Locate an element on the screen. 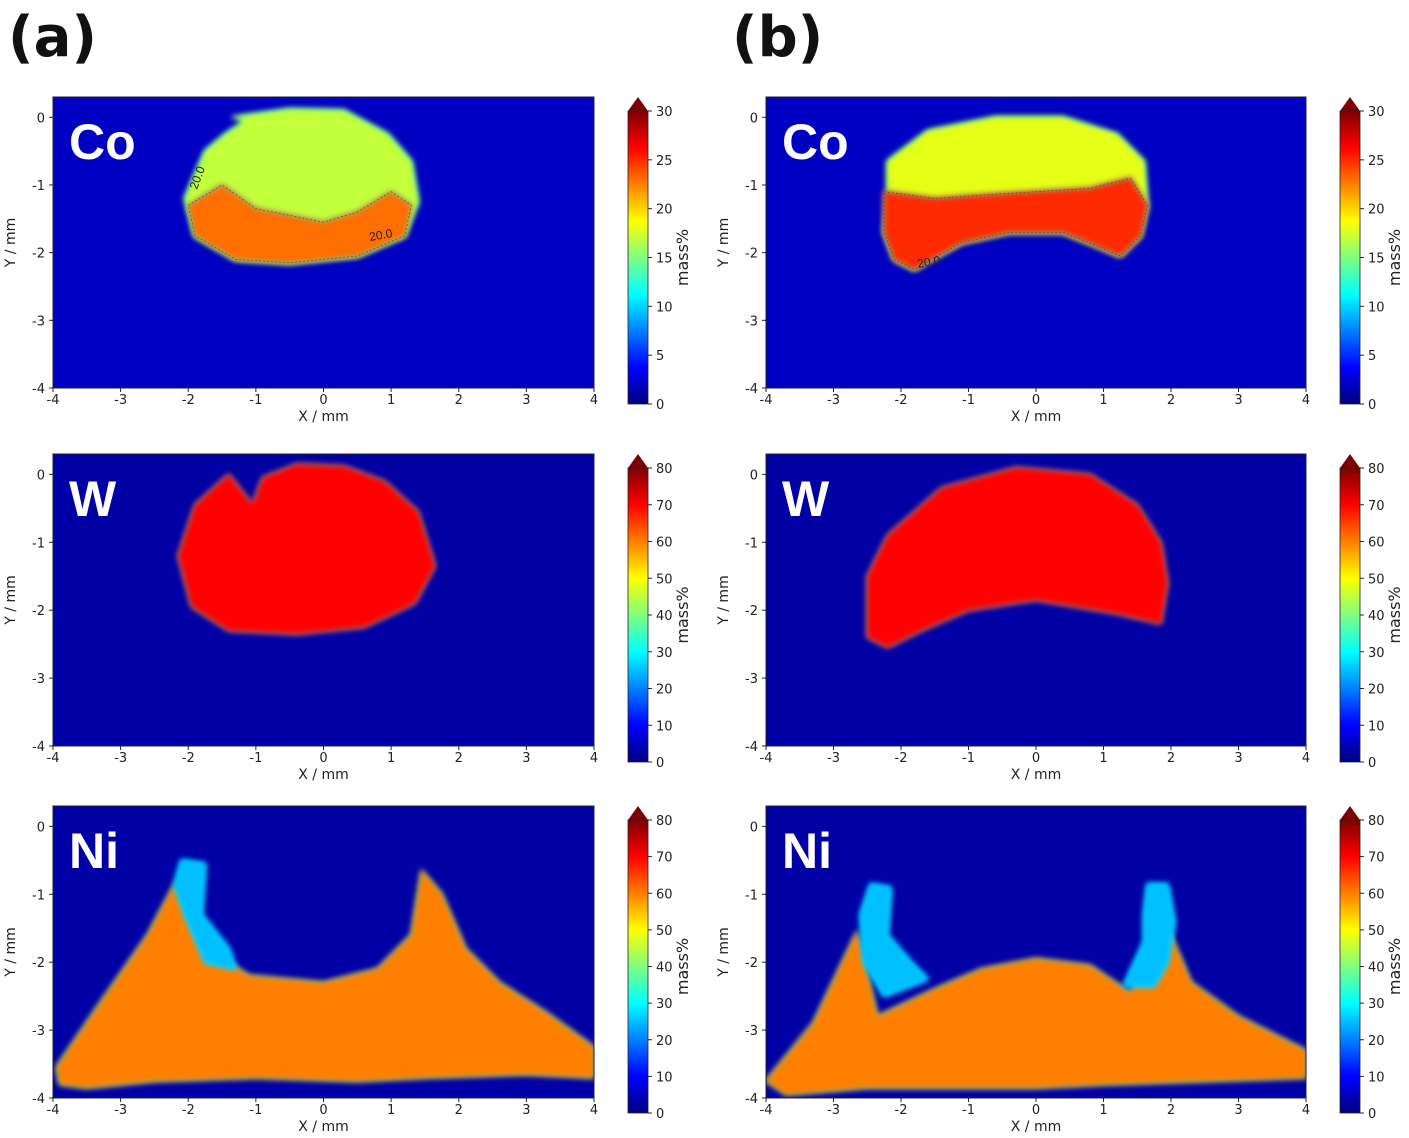 The height and width of the screenshot is (1138, 1409). colorbar-a-co: 0 5 10 15 20 25 30 mass% is located at coordinates (659, 255).